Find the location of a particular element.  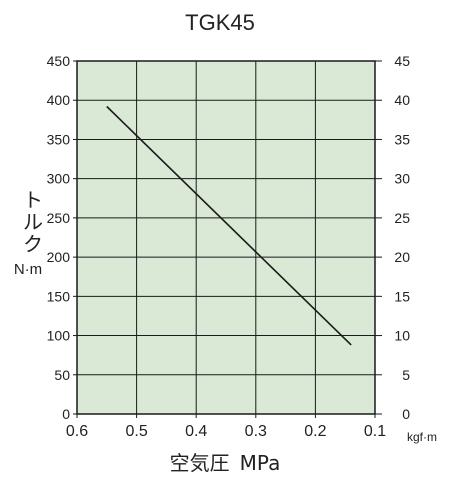

y-tick-label: 450 is located at coordinates (59, 61).